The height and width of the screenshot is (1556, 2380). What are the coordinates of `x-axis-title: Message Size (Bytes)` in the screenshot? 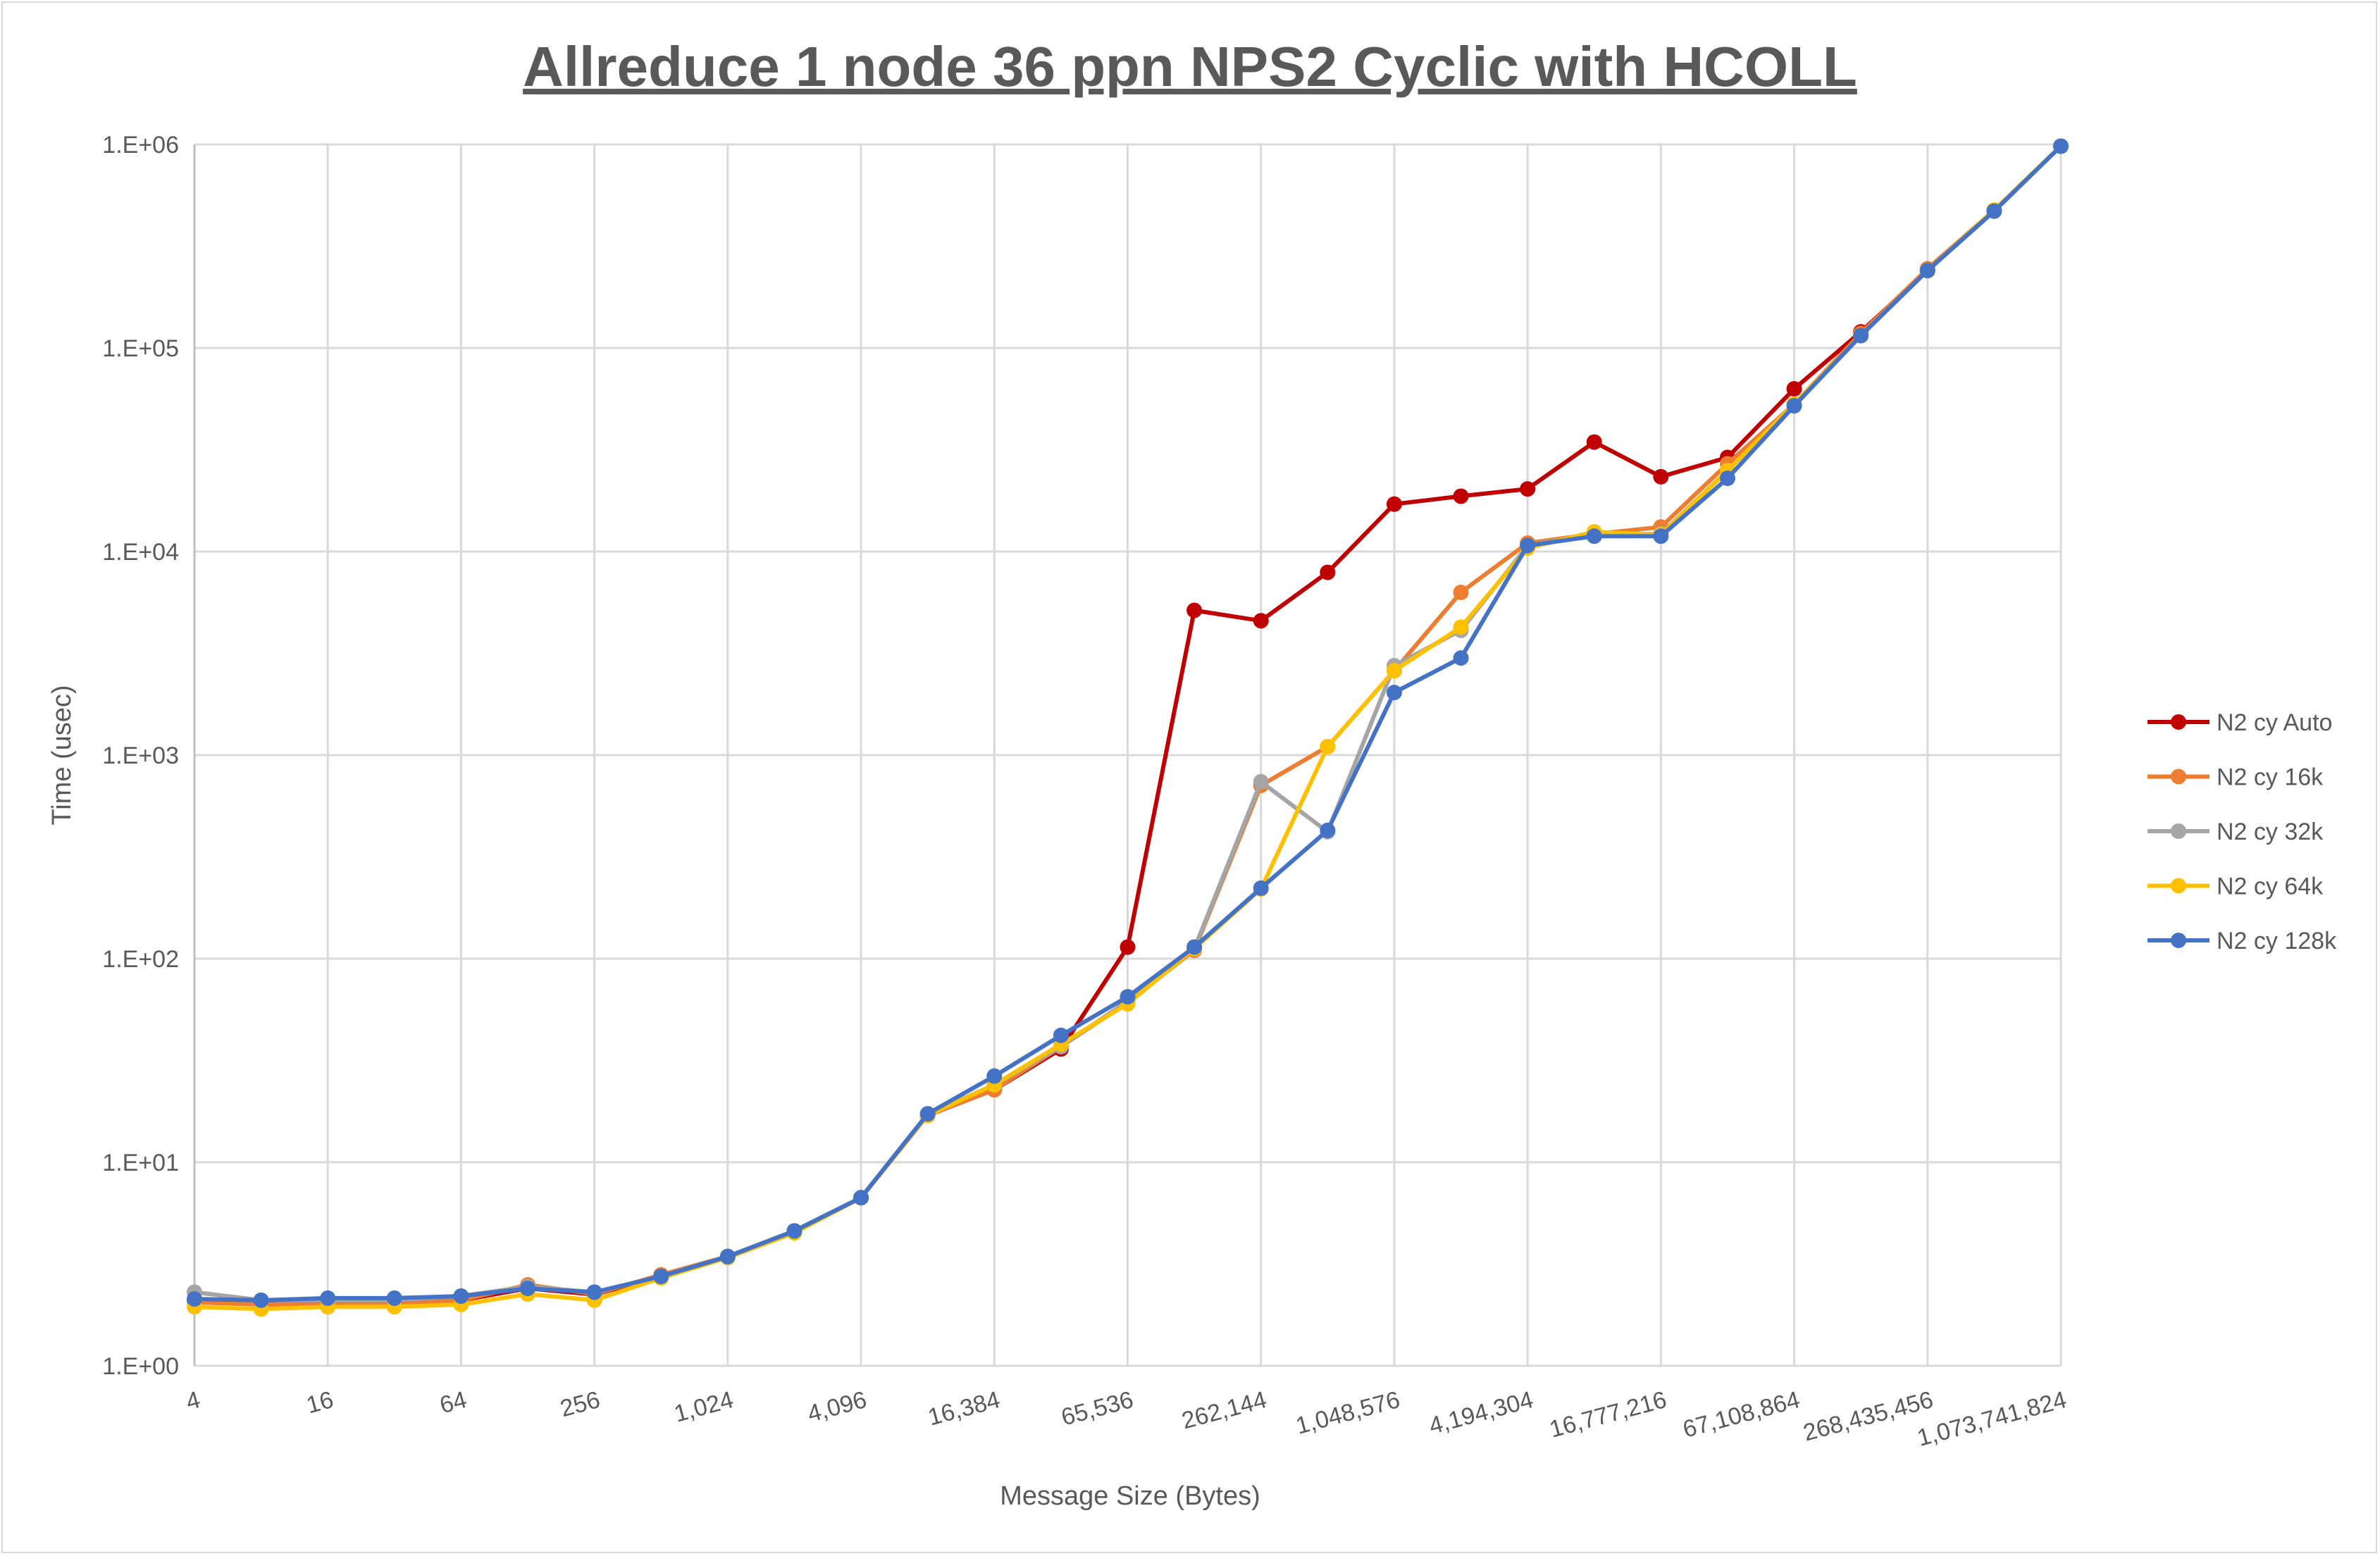 It's located at (1130, 1496).